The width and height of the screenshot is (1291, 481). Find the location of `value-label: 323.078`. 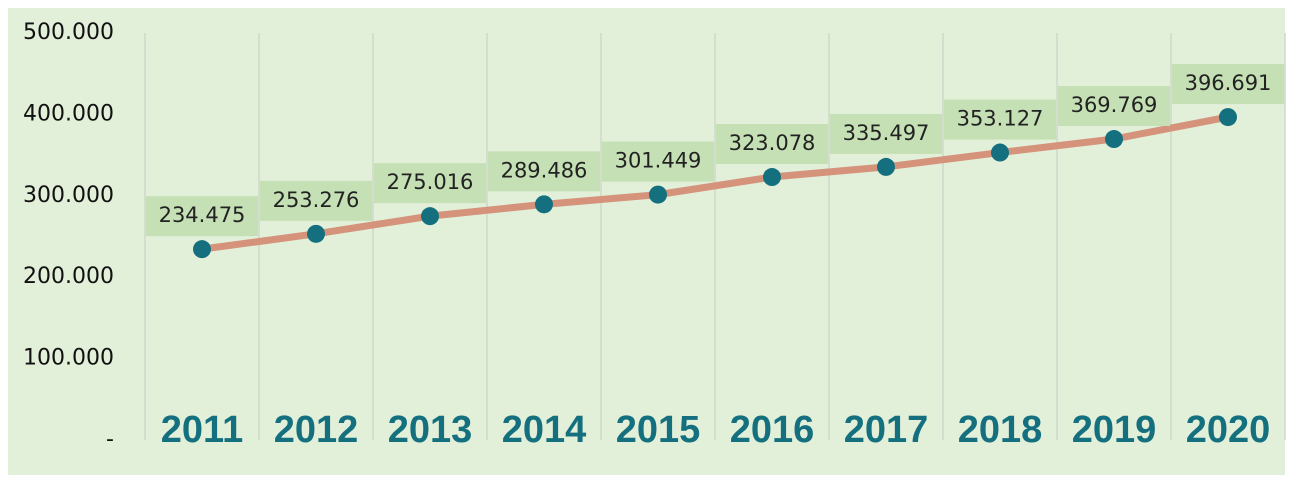

value-label: 323.078 is located at coordinates (772, 143).